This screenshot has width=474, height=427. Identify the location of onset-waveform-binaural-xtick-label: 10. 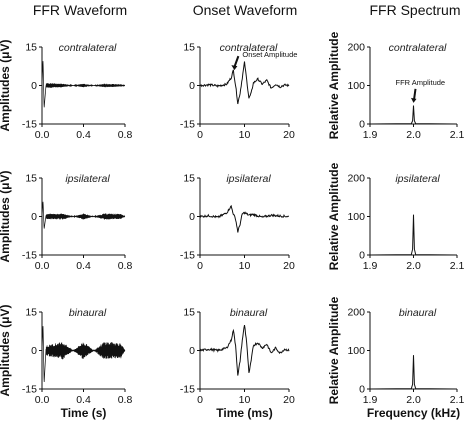
(245, 400).